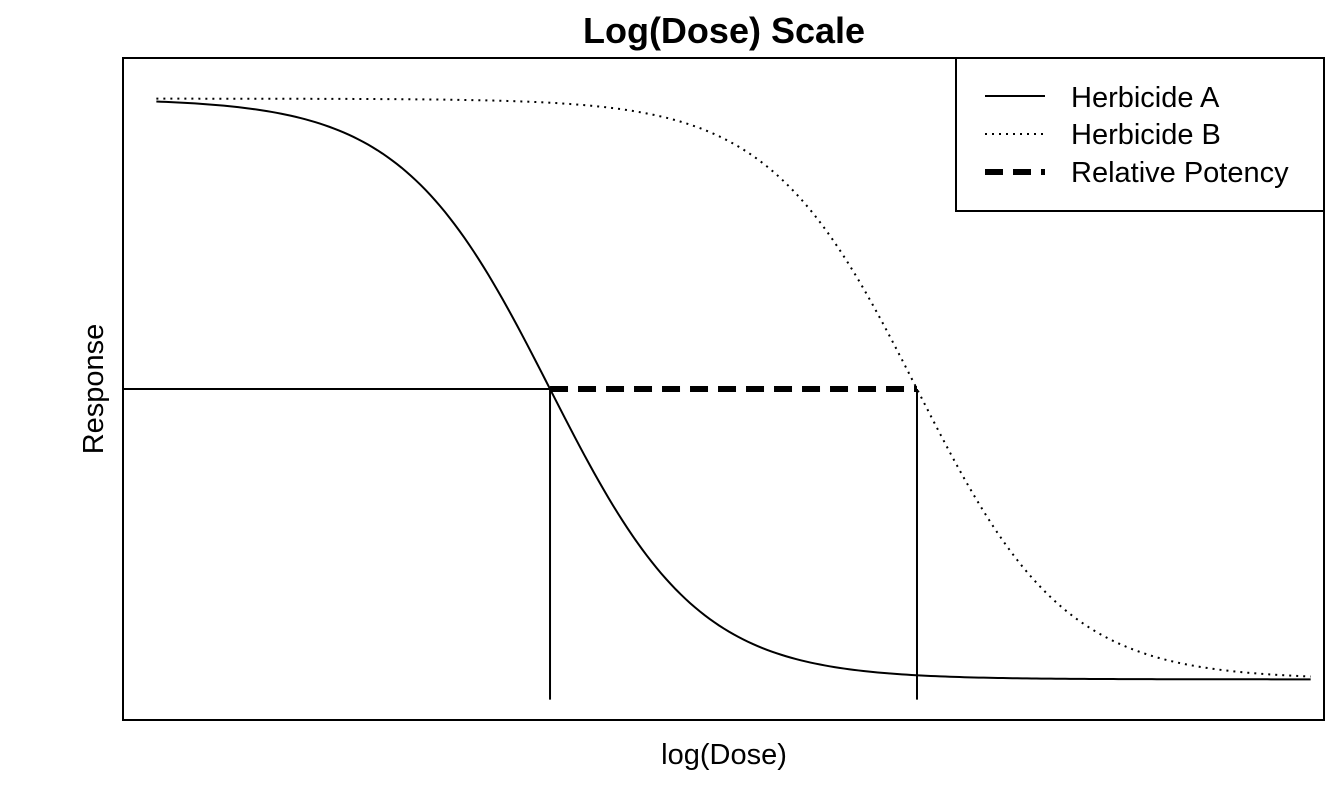  I want to click on x-axis-label: log(Dose), so click(724, 755).